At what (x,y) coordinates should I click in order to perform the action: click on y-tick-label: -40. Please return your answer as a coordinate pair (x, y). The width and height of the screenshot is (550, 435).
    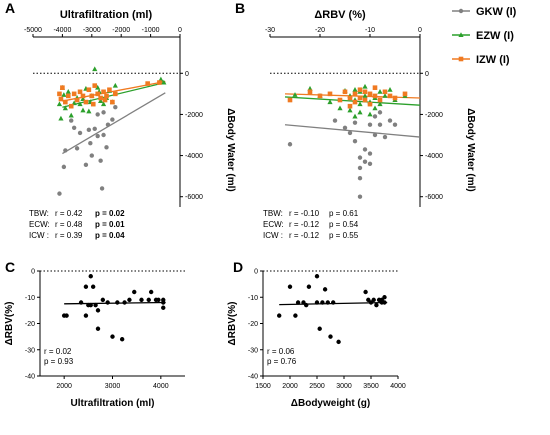
    Looking at the image, I should click on (30, 377).